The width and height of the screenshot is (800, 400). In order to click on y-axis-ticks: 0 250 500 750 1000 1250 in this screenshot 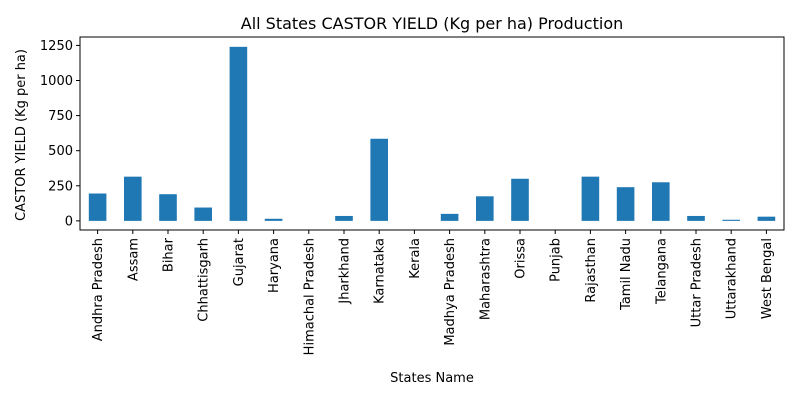, I will do `click(60, 134)`.